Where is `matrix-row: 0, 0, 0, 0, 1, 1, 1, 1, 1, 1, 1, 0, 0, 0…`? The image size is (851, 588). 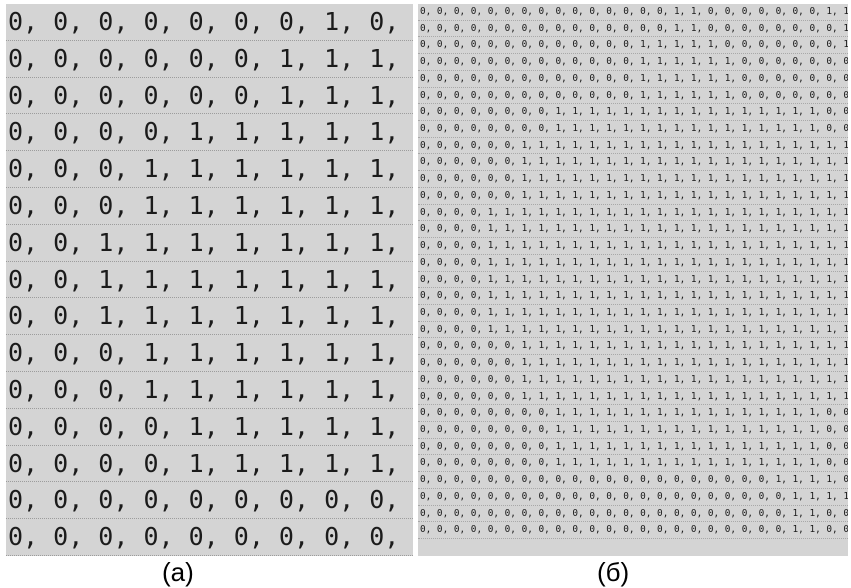
matrix-row: 0, 0, 0, 0, 1, 1, 1, 1, 1, 1, 1, 0, 0, 0… is located at coordinates (209, 133).